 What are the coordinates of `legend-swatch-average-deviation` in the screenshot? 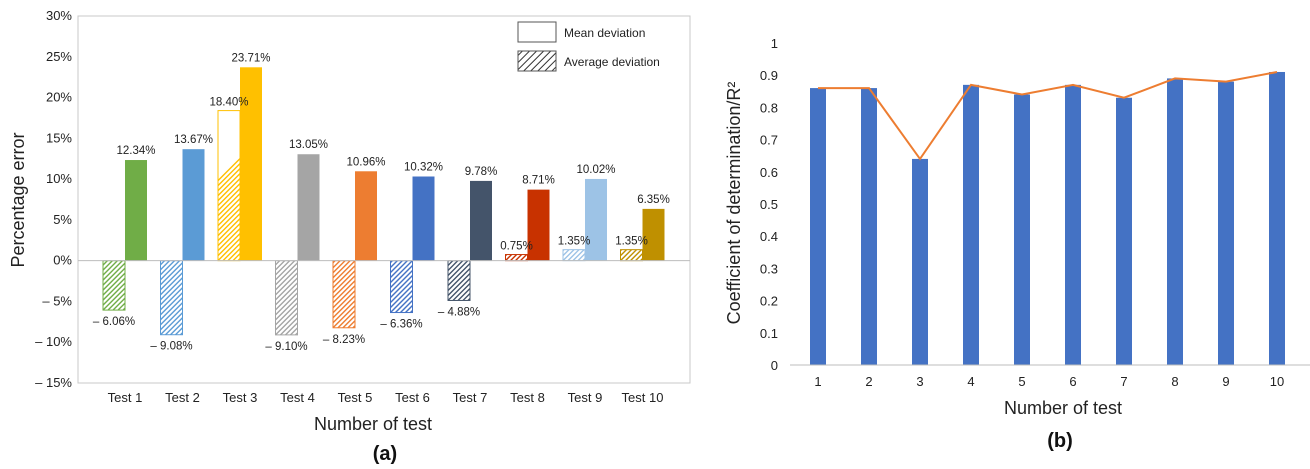 It's located at (537, 61).